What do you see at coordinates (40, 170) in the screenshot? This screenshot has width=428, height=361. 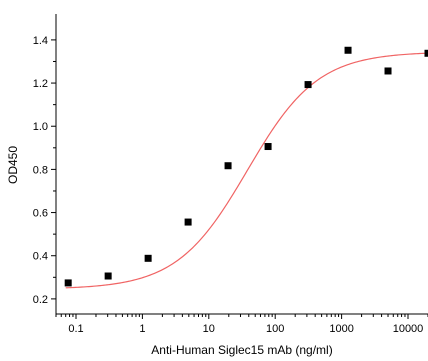 I see `y-tick-label: 0.8` at bounding box center [40, 170].